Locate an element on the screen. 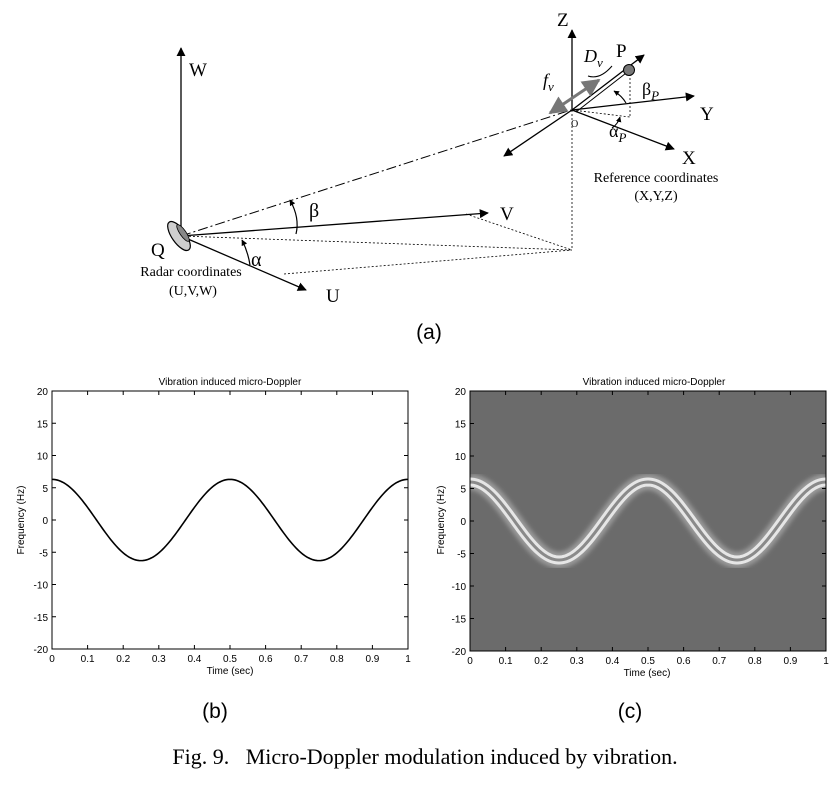 Image resolution: width=840 pixels, height=792 pixels. fv-arrow is located at coordinates (574, 96).